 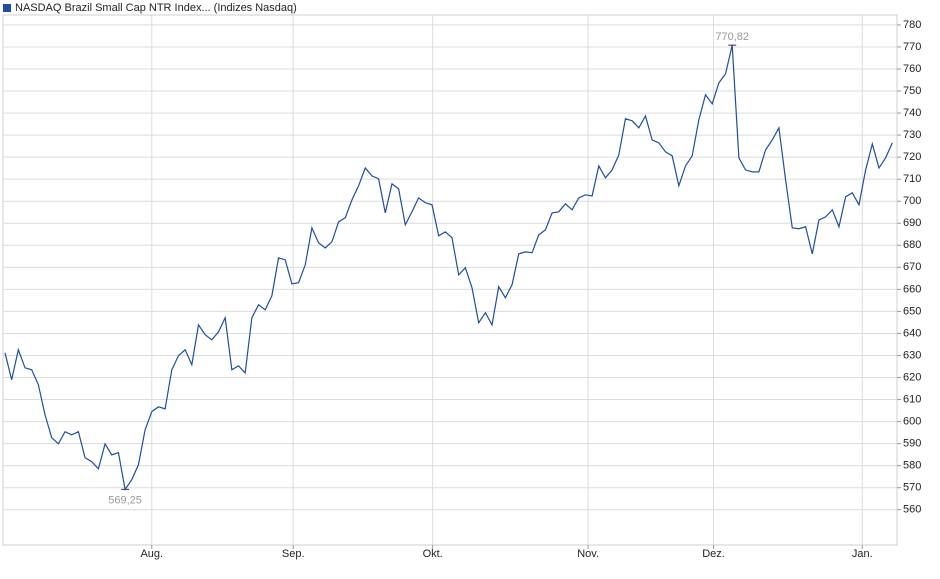 I want to click on x-tick-label: Sep., so click(x=293, y=554).